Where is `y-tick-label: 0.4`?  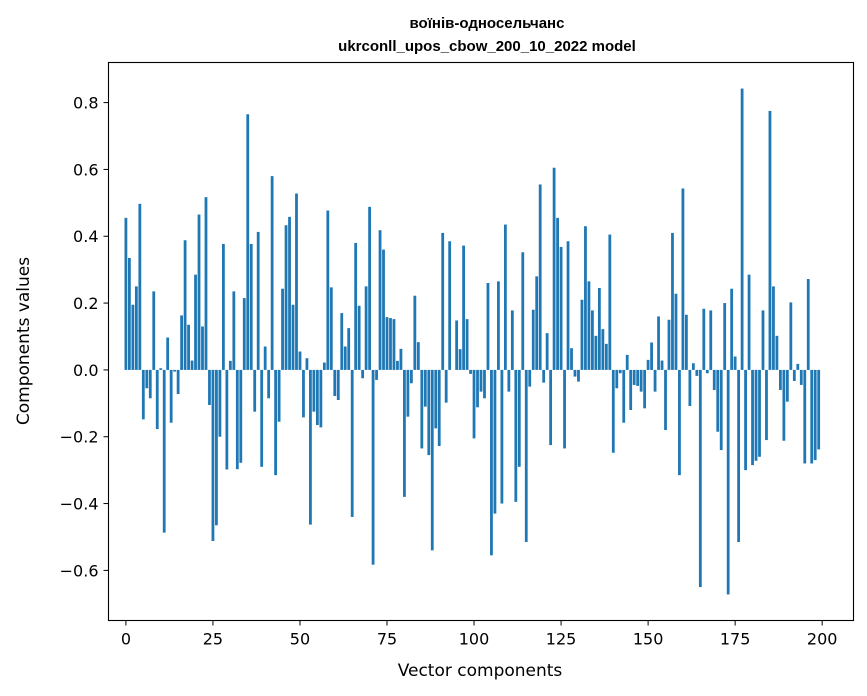
y-tick-label: 0.4 is located at coordinates (85, 236).